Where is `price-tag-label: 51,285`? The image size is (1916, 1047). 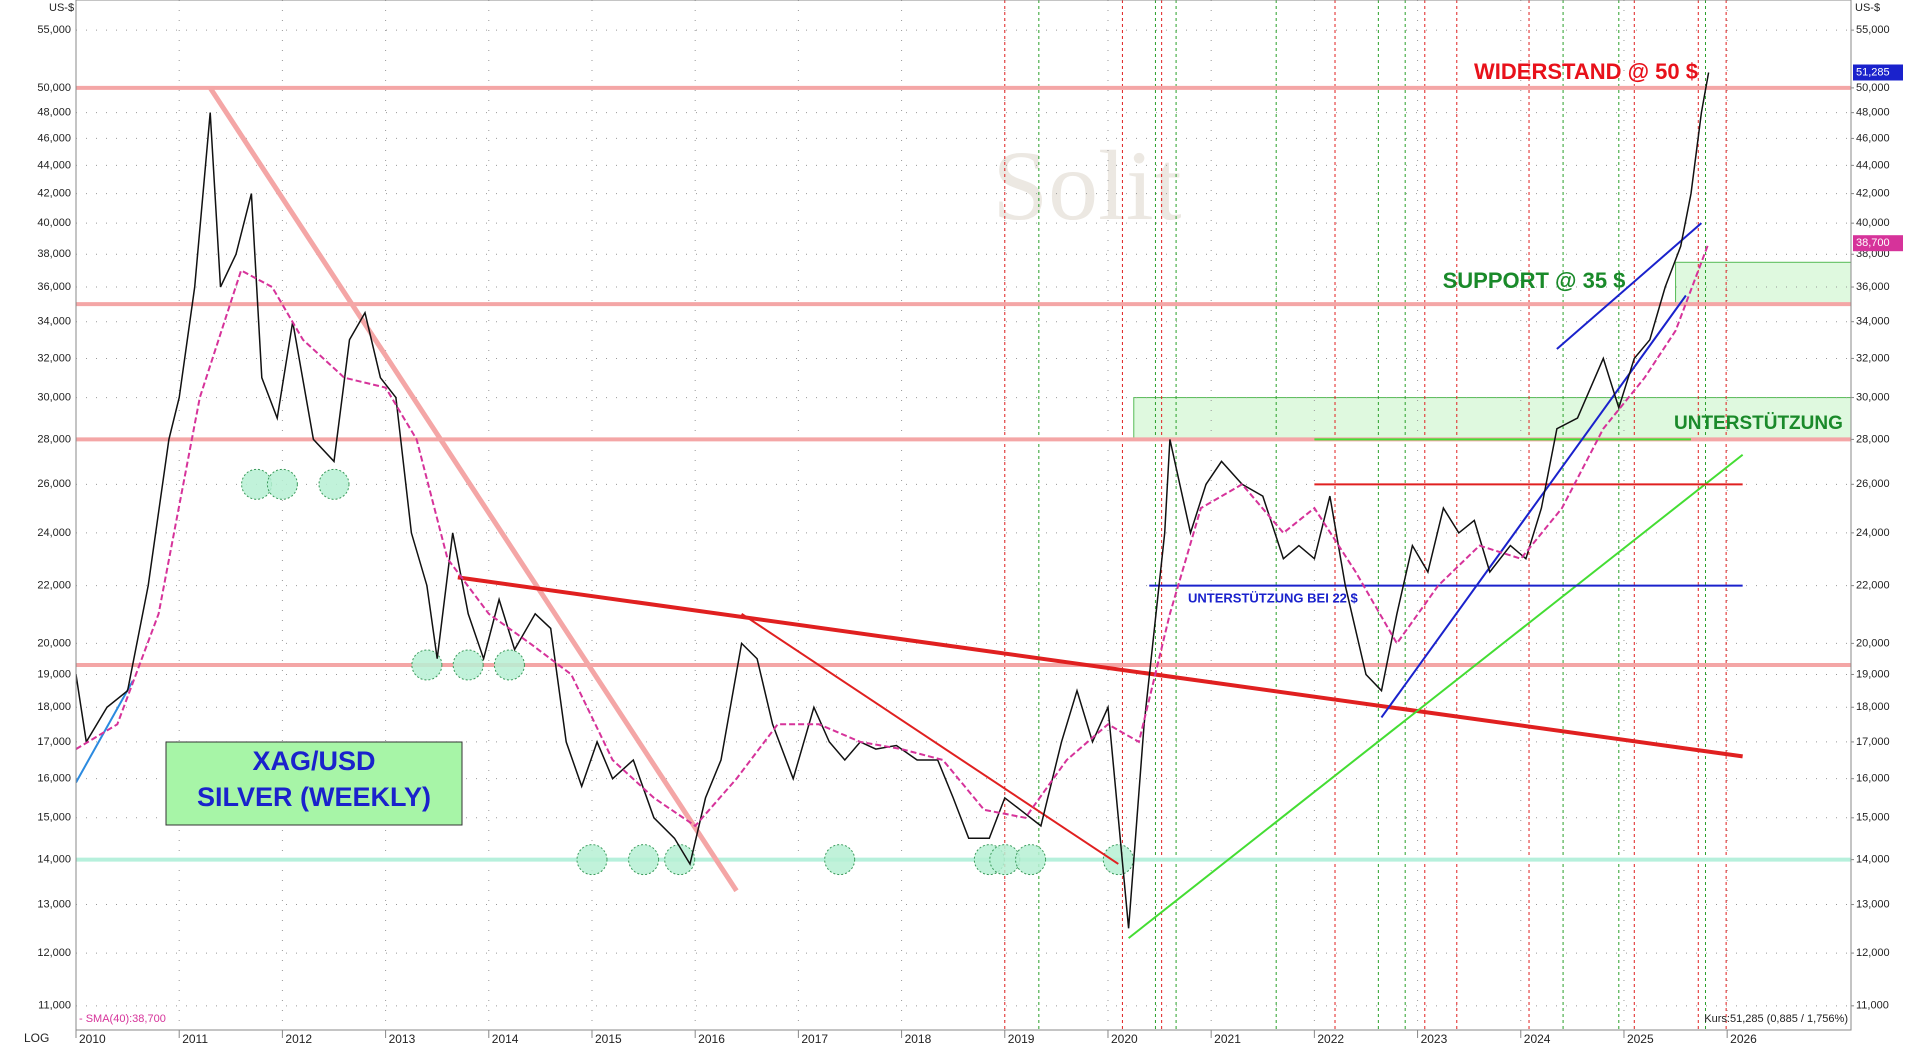 price-tag-label: 51,285 is located at coordinates (1873, 72).